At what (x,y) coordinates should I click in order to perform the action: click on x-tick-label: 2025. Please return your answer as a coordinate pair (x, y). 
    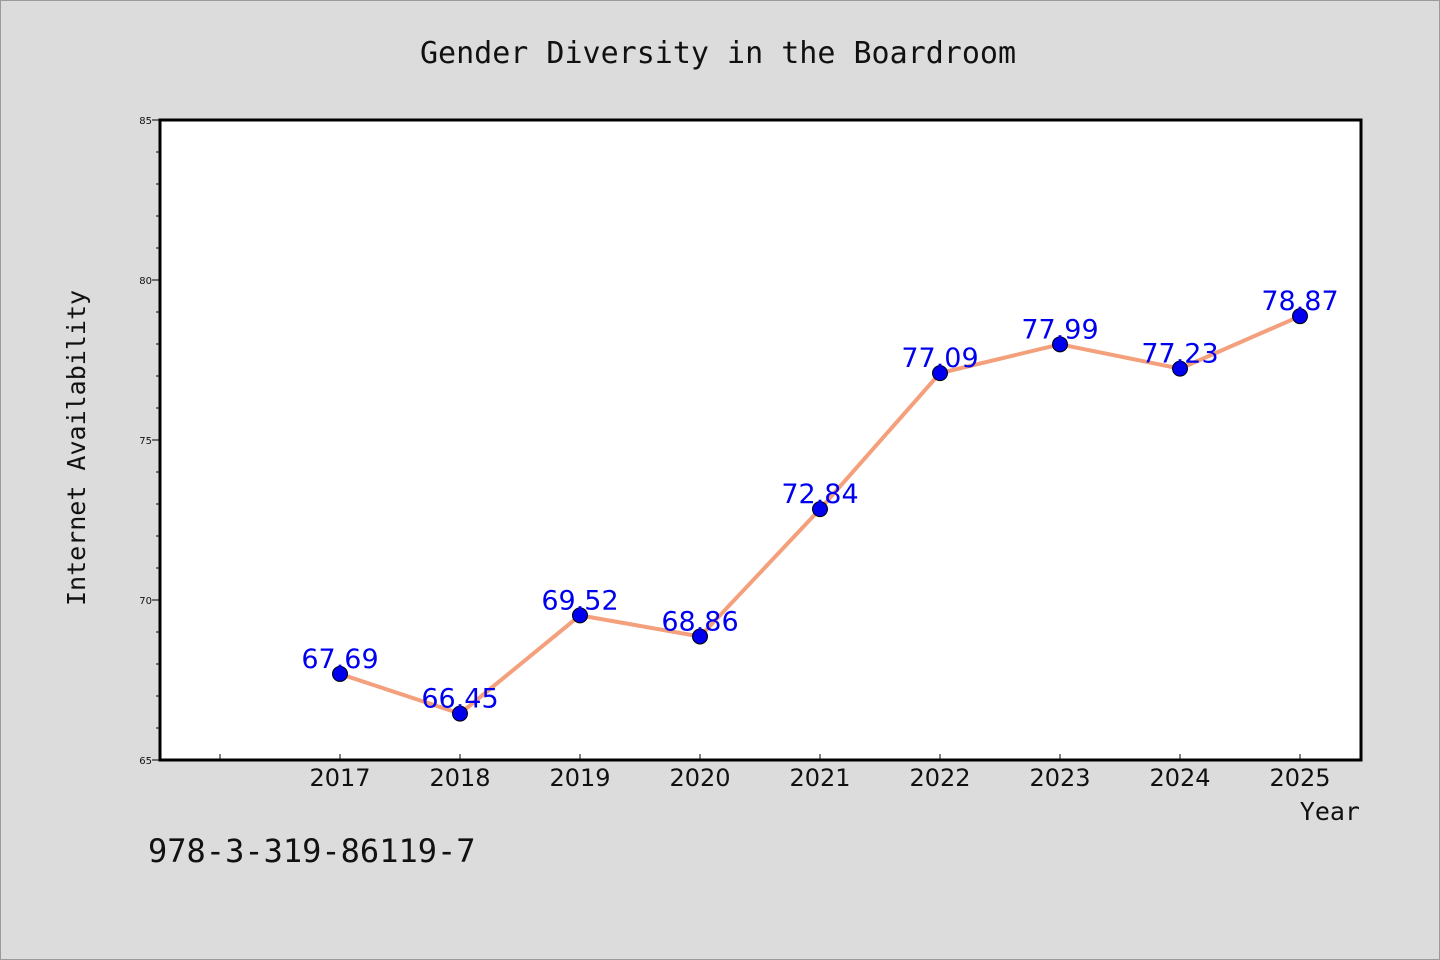
    Looking at the image, I should click on (1299, 778).